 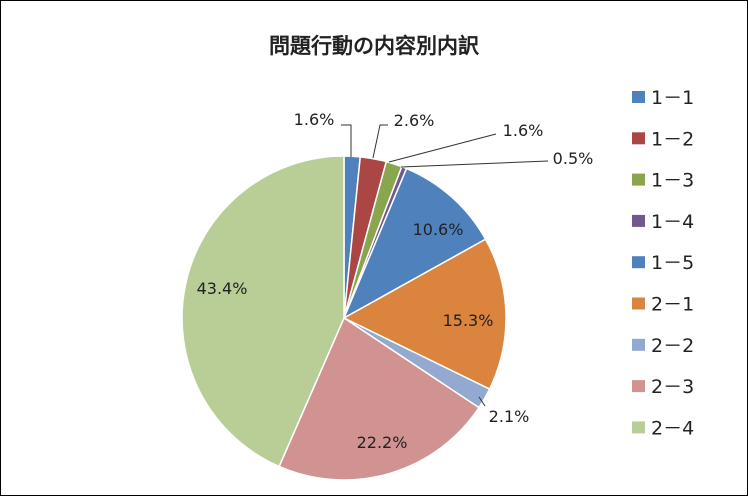 What do you see at coordinates (523, 130) in the screenshot?
I see `data-label-1－3: 1.6%` at bounding box center [523, 130].